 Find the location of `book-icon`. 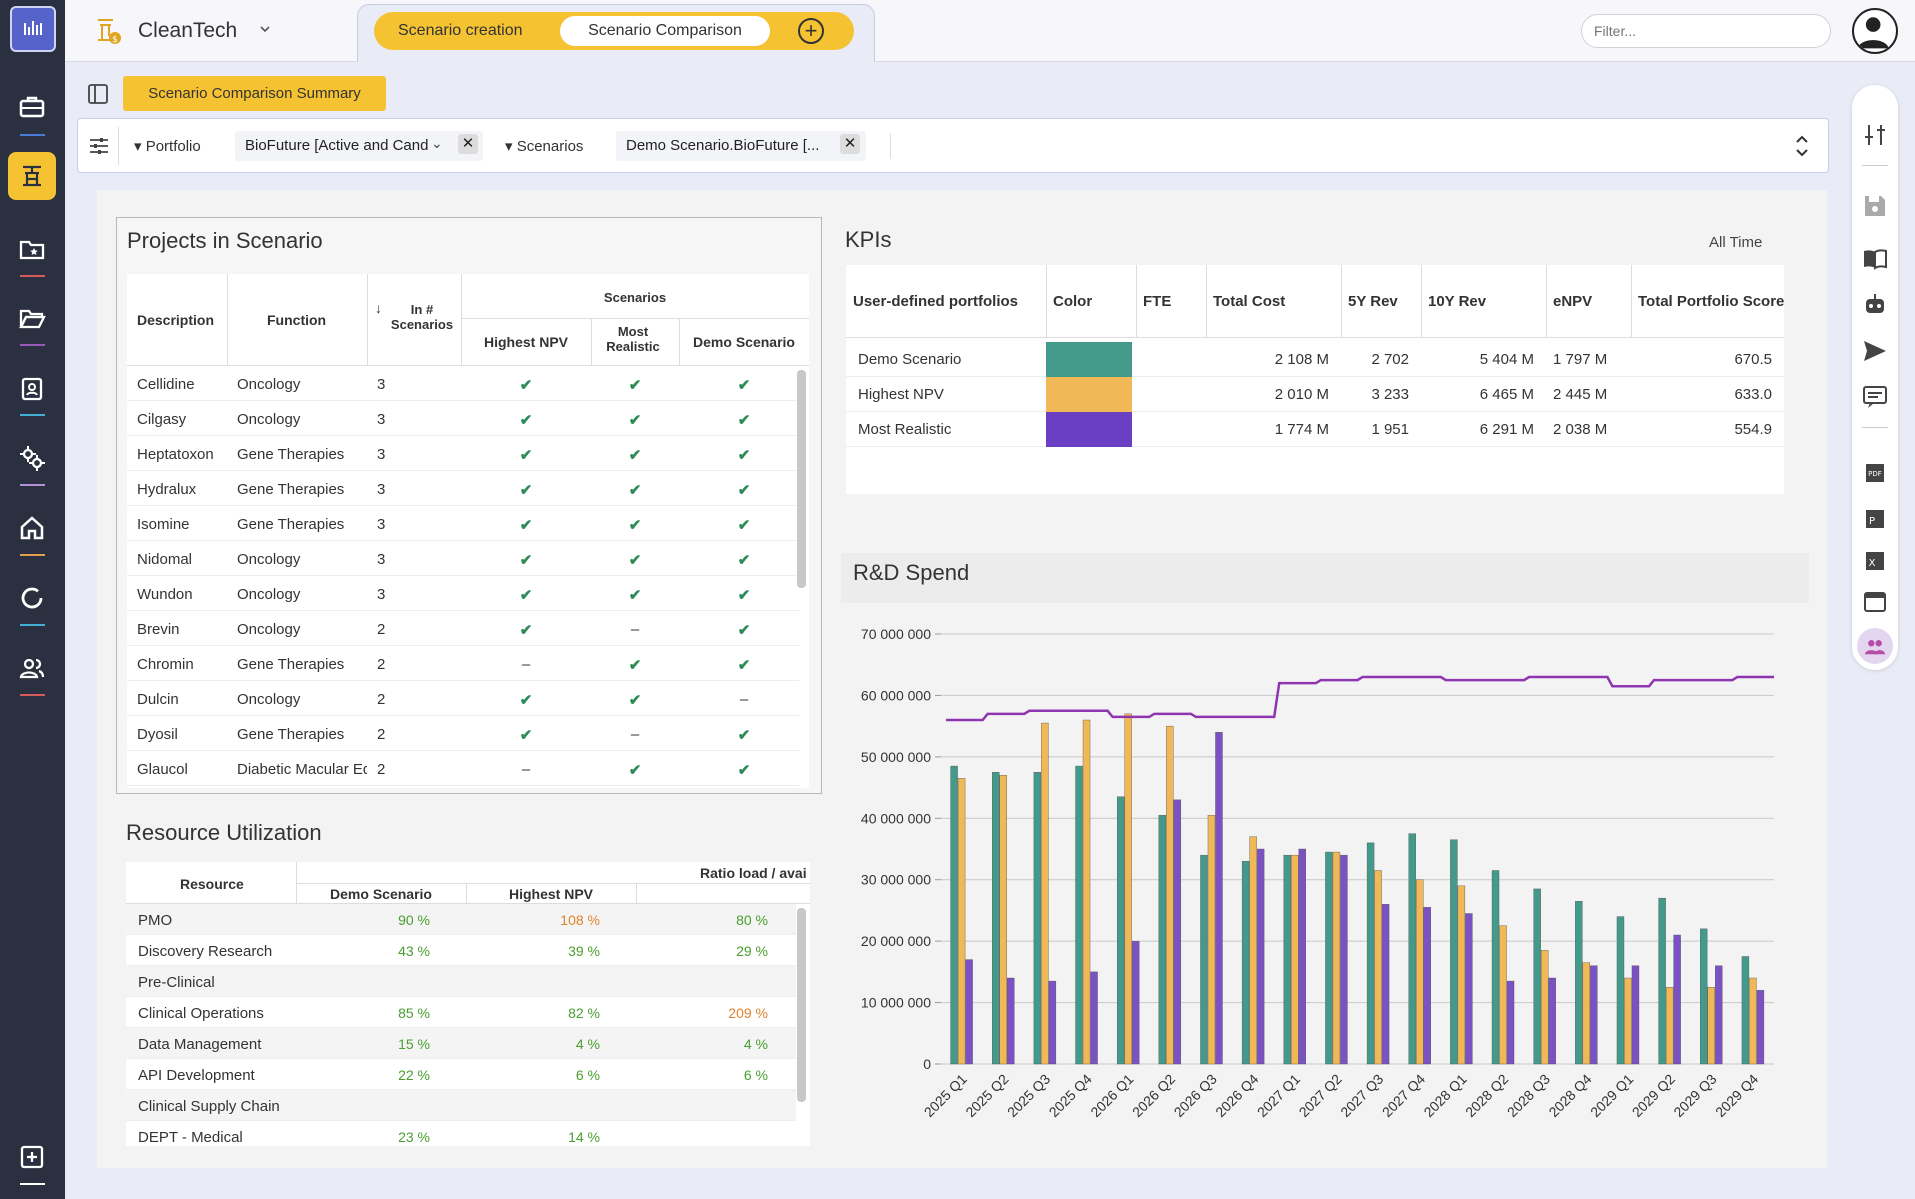

book-icon is located at coordinates (1875, 259).